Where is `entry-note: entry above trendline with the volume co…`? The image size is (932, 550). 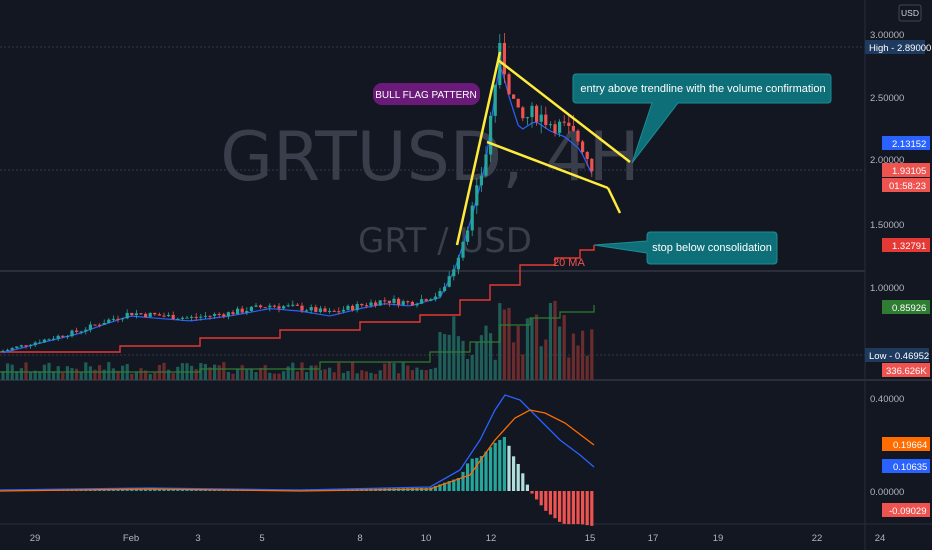
entry-note: entry above trendline with the volume co… is located at coordinates (702, 89).